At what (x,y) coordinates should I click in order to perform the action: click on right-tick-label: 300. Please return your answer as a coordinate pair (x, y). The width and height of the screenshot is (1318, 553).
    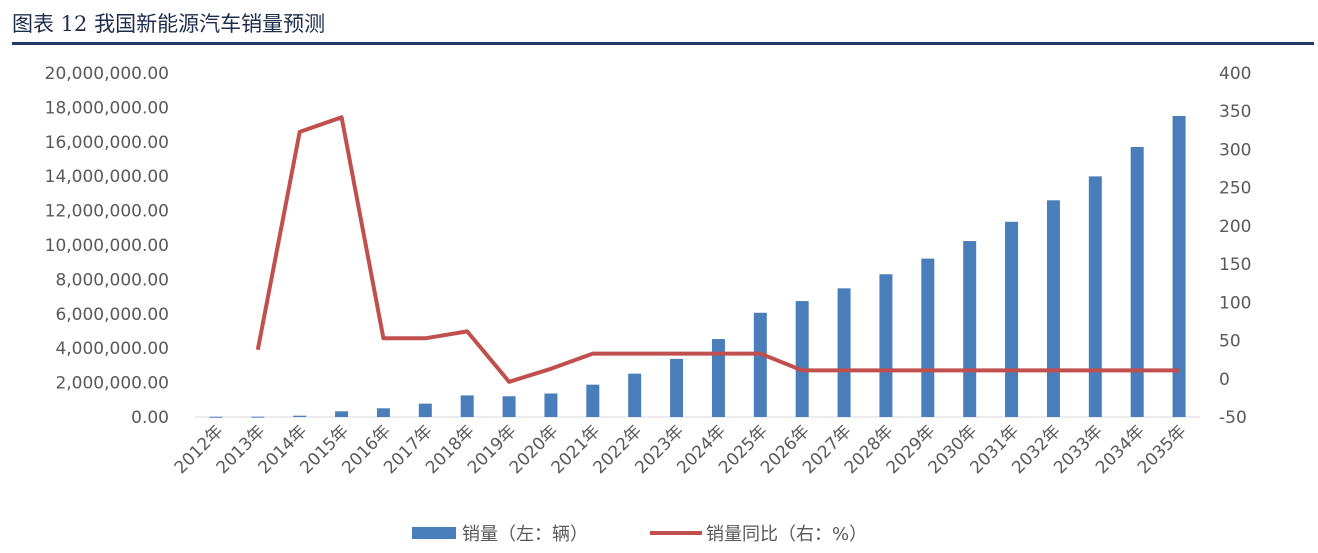
    Looking at the image, I should click on (1235, 150).